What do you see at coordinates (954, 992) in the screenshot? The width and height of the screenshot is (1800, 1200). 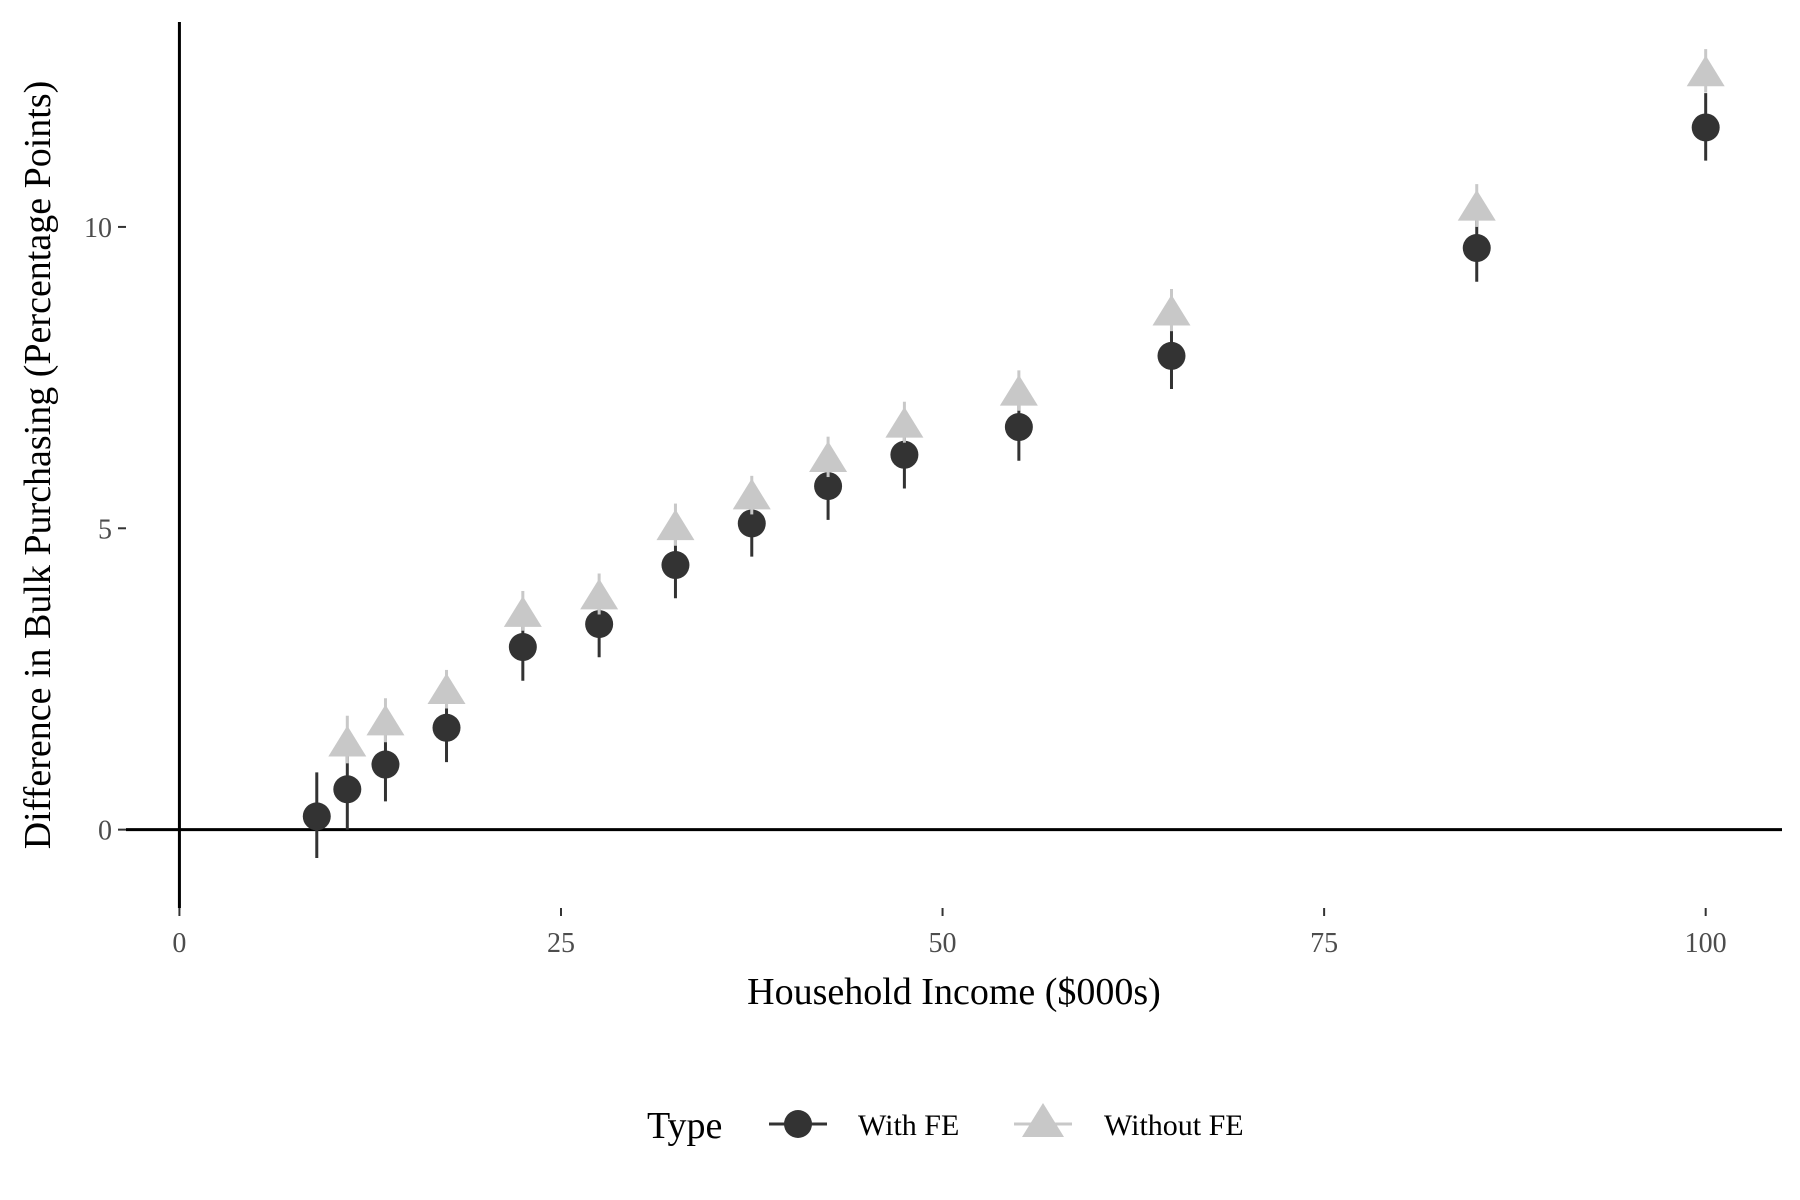 I see `x-axis-title: Household Income ($000s)` at bounding box center [954, 992].